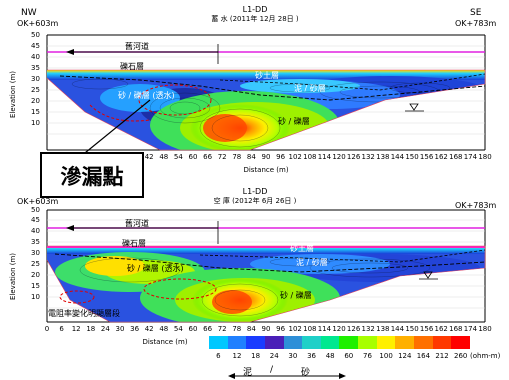 The image size is (509, 380). Describe the element at coordinates (35, 297) in the screenshot. I see `bottom-y-tick: 10` at that location.